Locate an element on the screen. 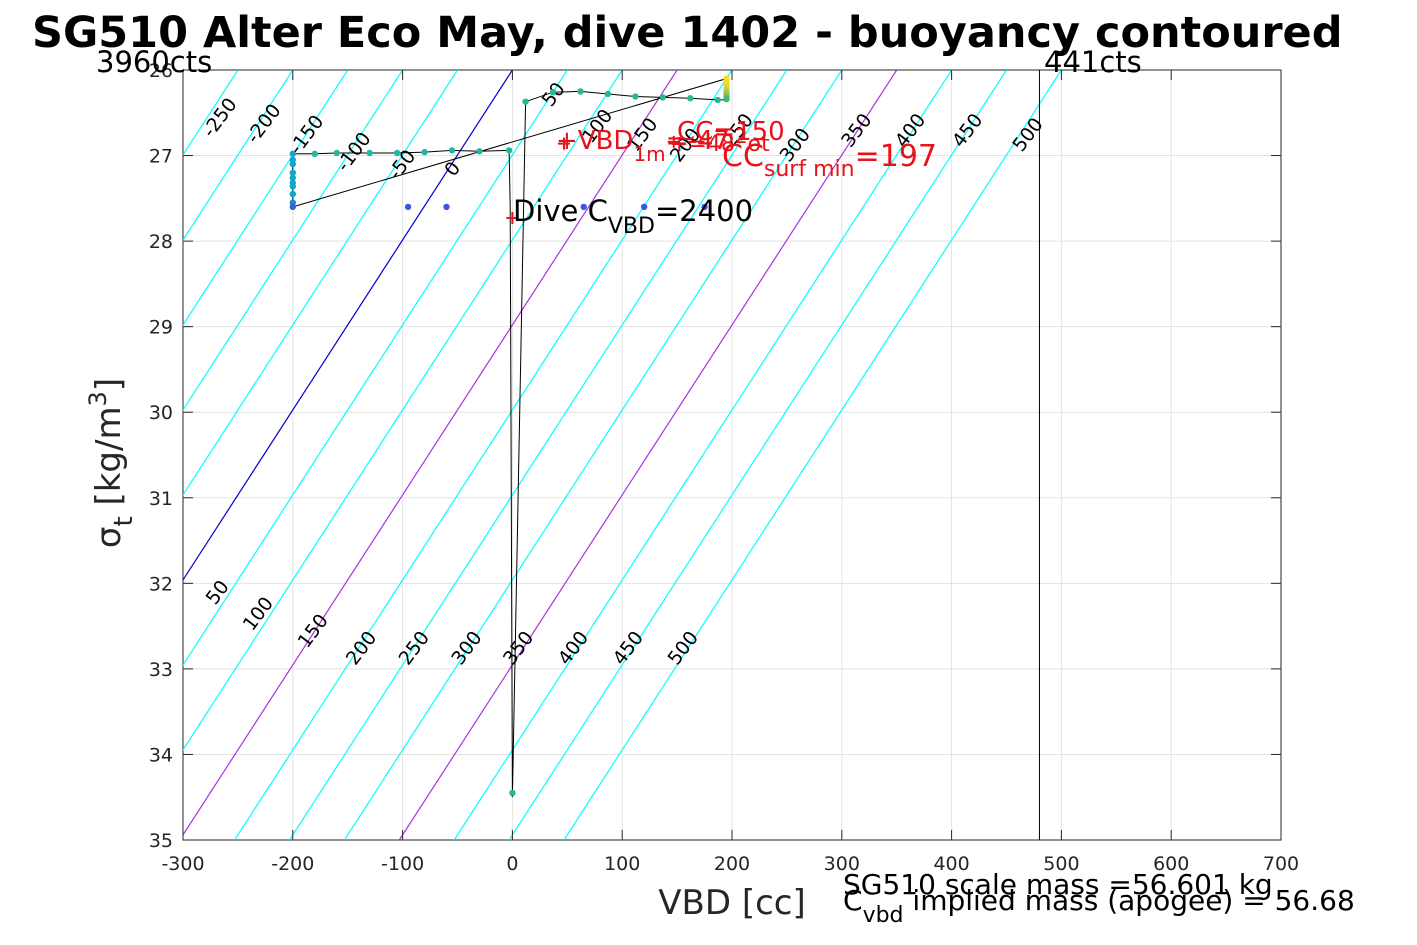 Image resolution: width=1417 pixels, height=945 pixels. y-tick-label: 27 is located at coordinates (161, 157).